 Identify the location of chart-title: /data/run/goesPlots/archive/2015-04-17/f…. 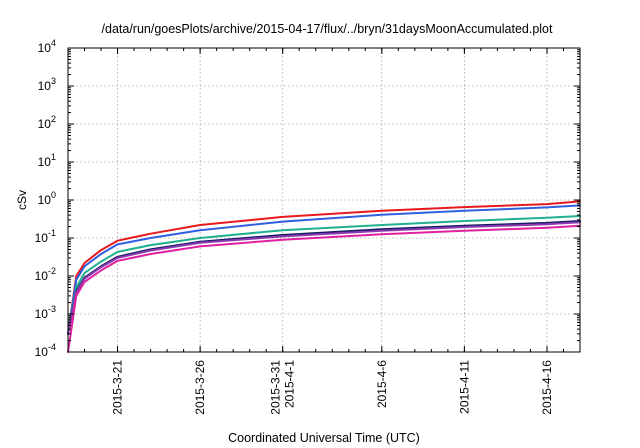
(327, 29).